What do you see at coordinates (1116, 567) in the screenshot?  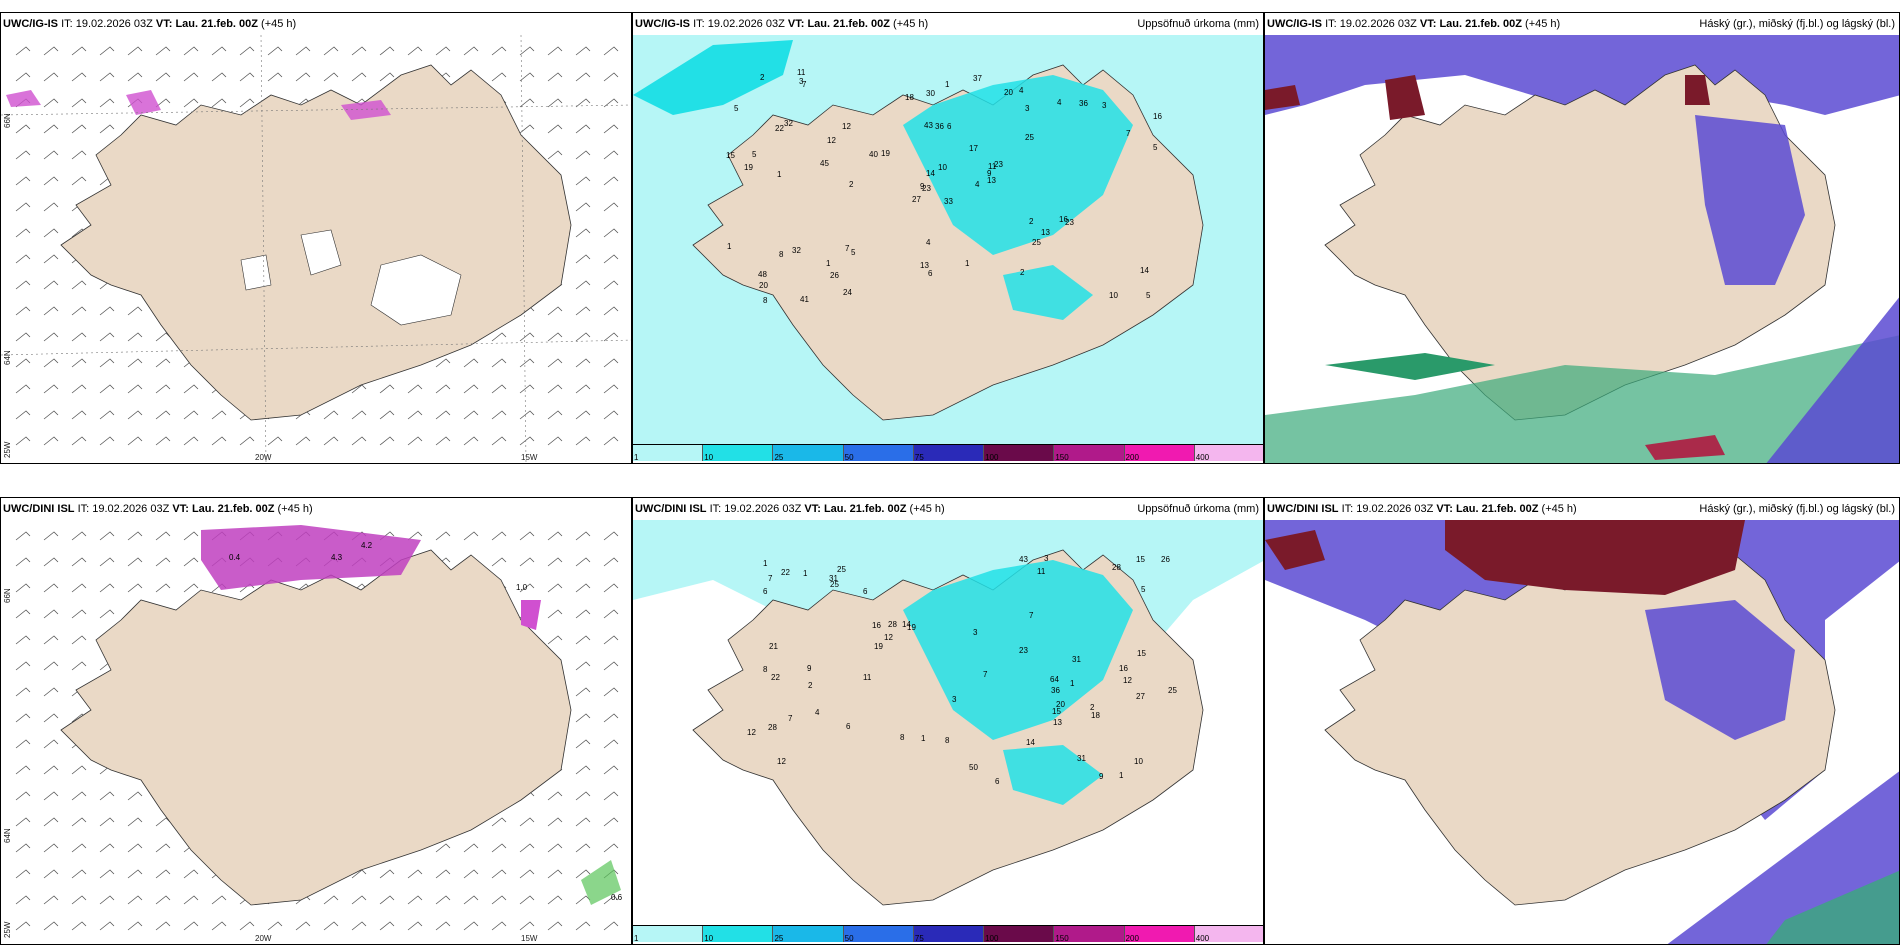 I see `precip-value: 28` at bounding box center [1116, 567].